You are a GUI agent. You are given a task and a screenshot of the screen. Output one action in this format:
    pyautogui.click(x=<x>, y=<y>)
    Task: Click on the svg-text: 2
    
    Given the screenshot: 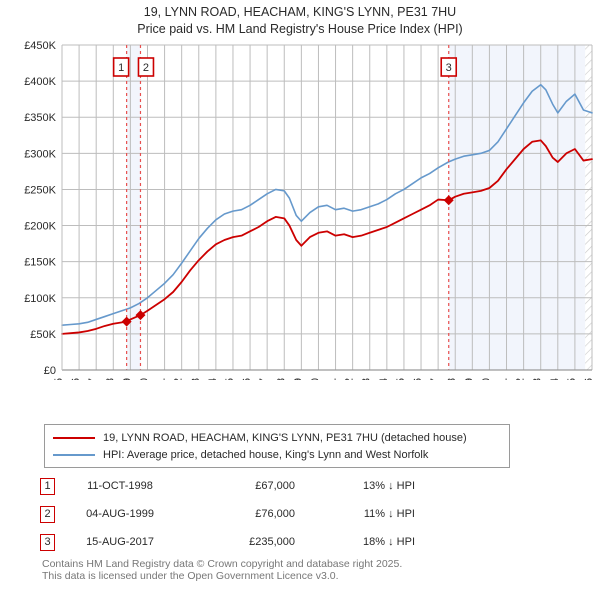 What is the action you would take?
    pyautogui.click(x=146, y=68)
    